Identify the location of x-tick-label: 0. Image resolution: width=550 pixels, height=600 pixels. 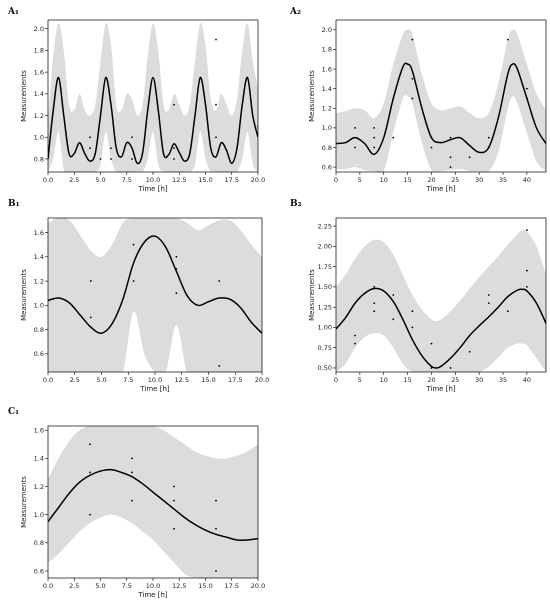
(336, 380).